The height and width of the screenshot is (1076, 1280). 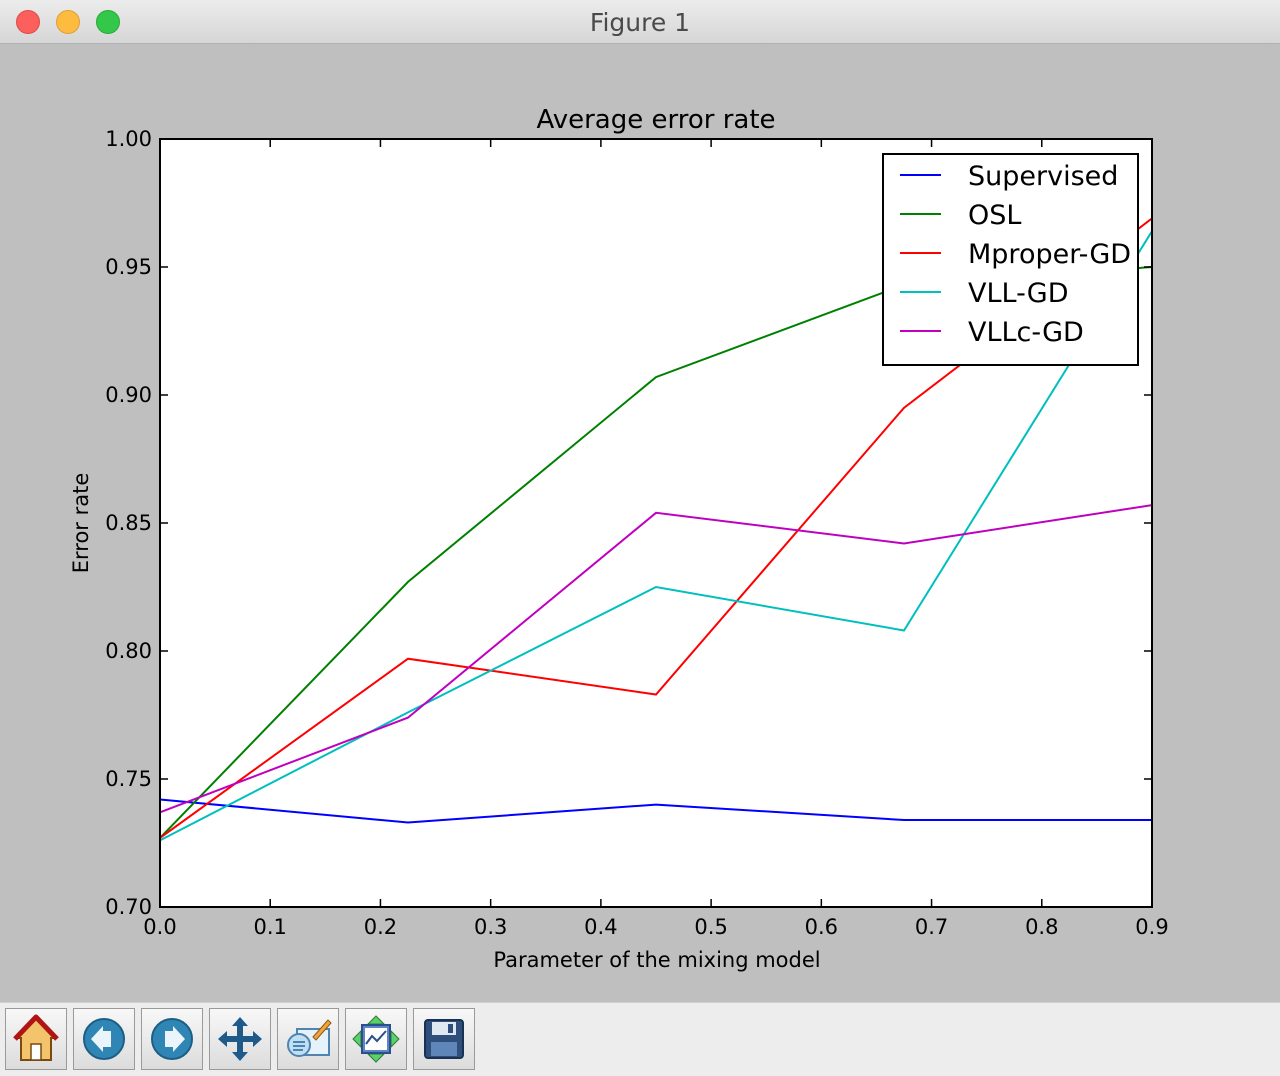 I want to click on back-arrow-icon, so click(x=104, y=1039).